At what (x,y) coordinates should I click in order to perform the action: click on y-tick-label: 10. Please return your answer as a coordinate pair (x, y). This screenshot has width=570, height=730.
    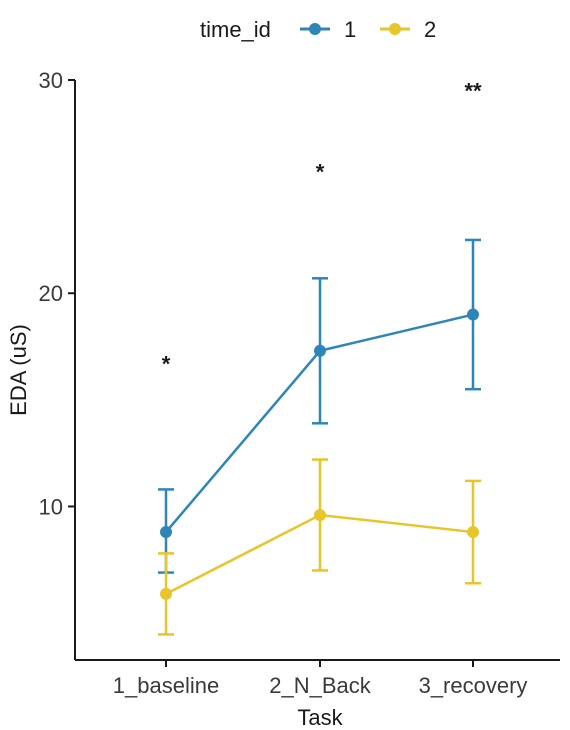
    Looking at the image, I should click on (51, 506).